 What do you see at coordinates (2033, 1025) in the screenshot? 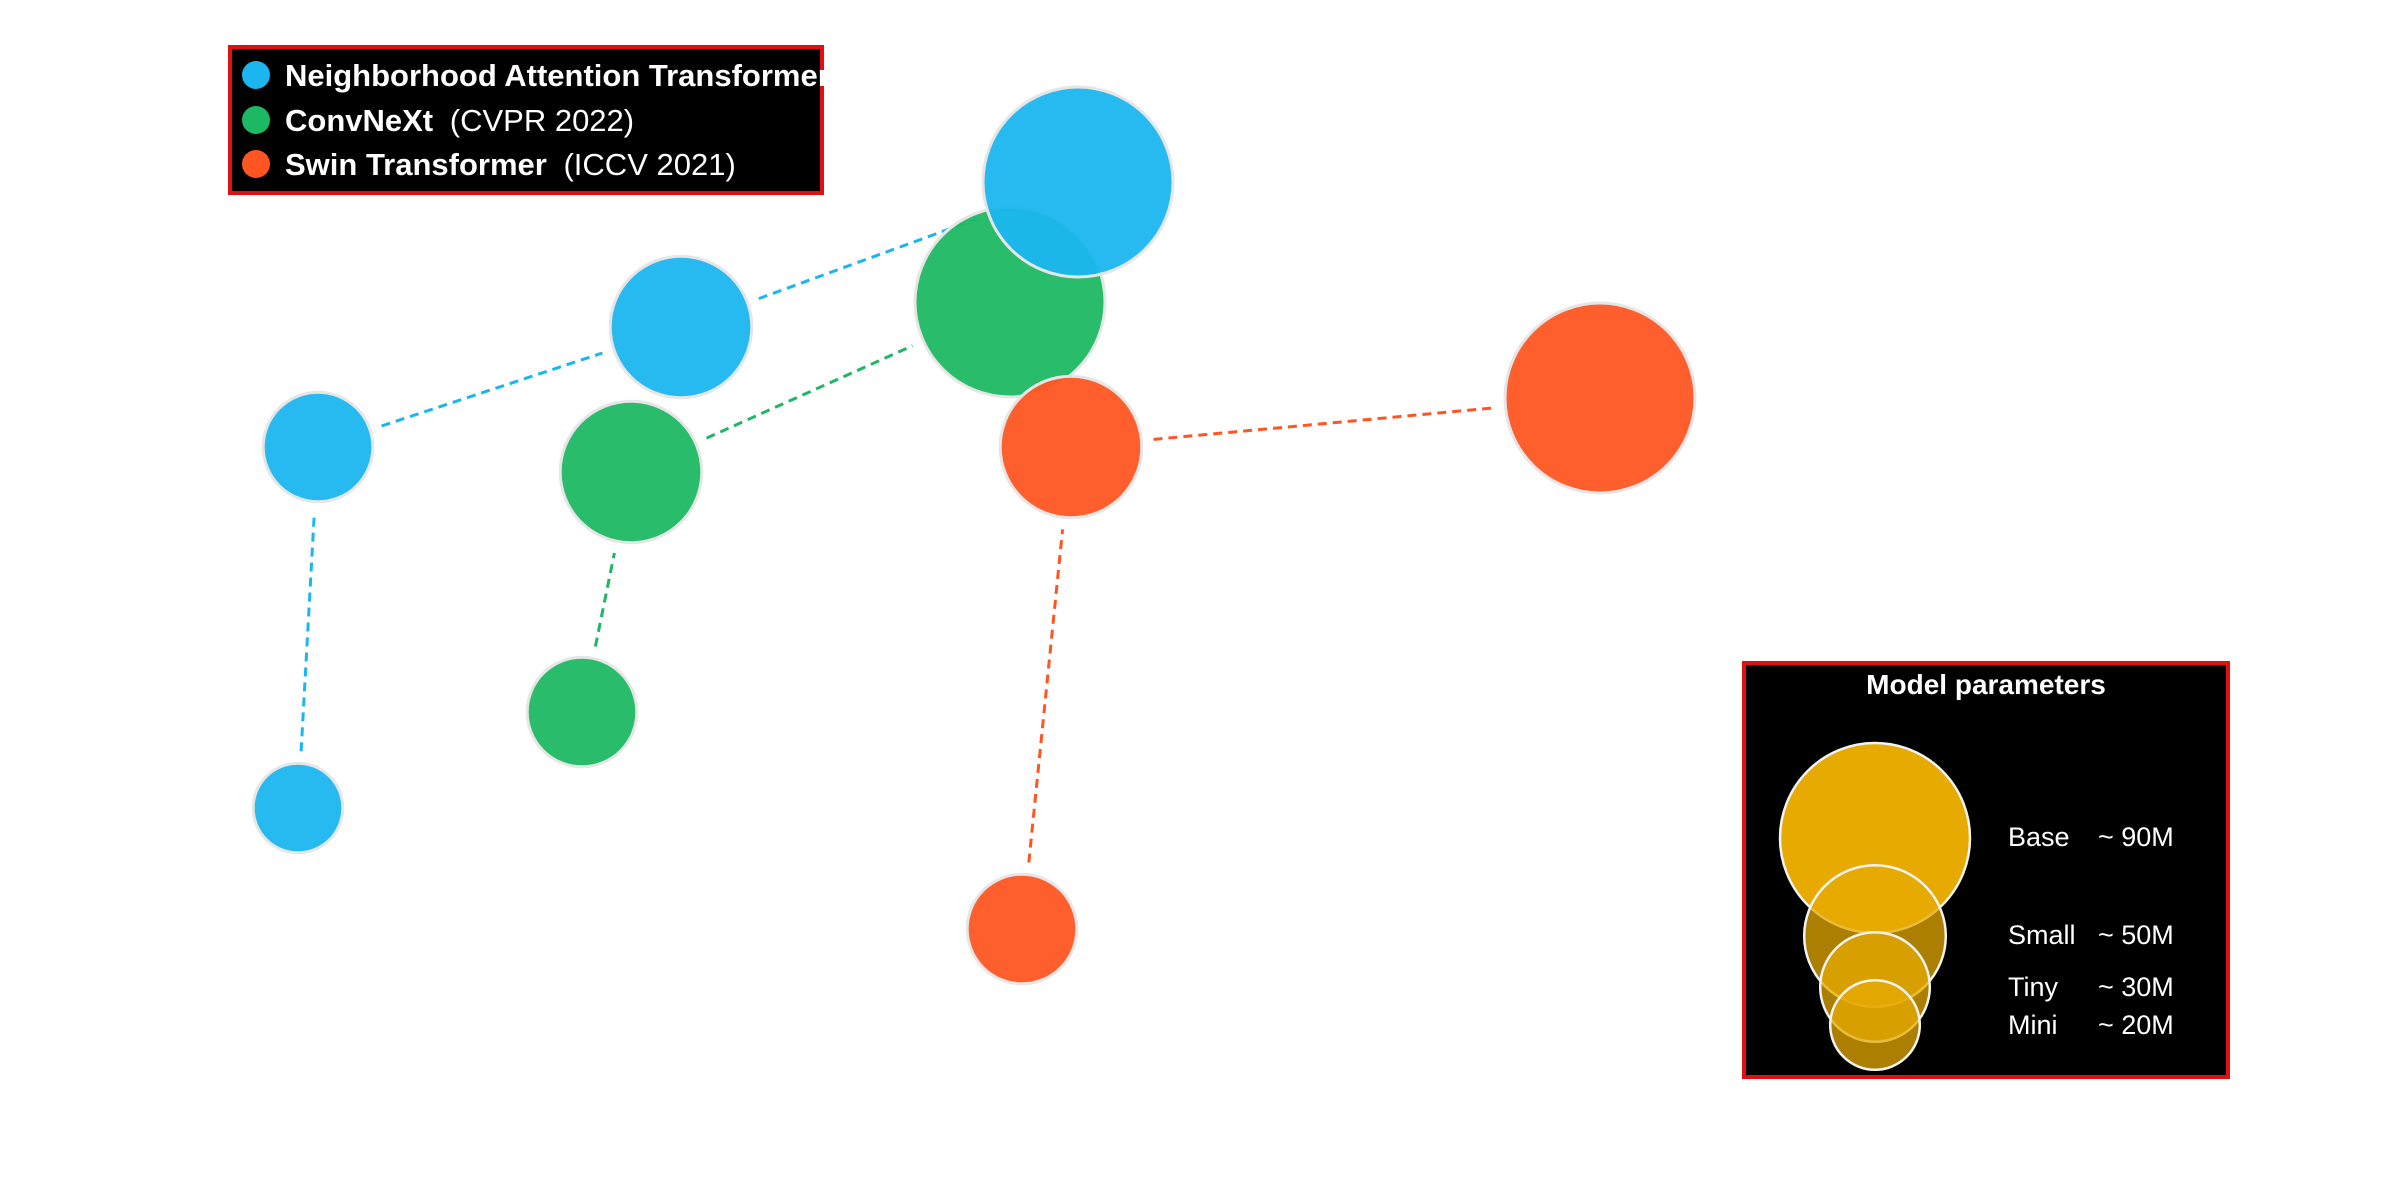
I see `size-legend-label-mini: Mini` at bounding box center [2033, 1025].